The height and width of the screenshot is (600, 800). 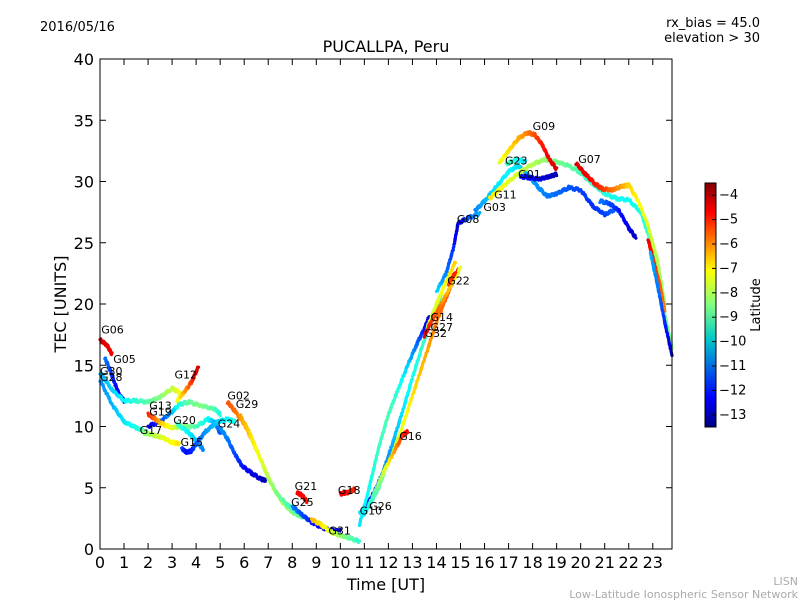 I want to click on x-tick-label: 6, so click(x=244, y=562).